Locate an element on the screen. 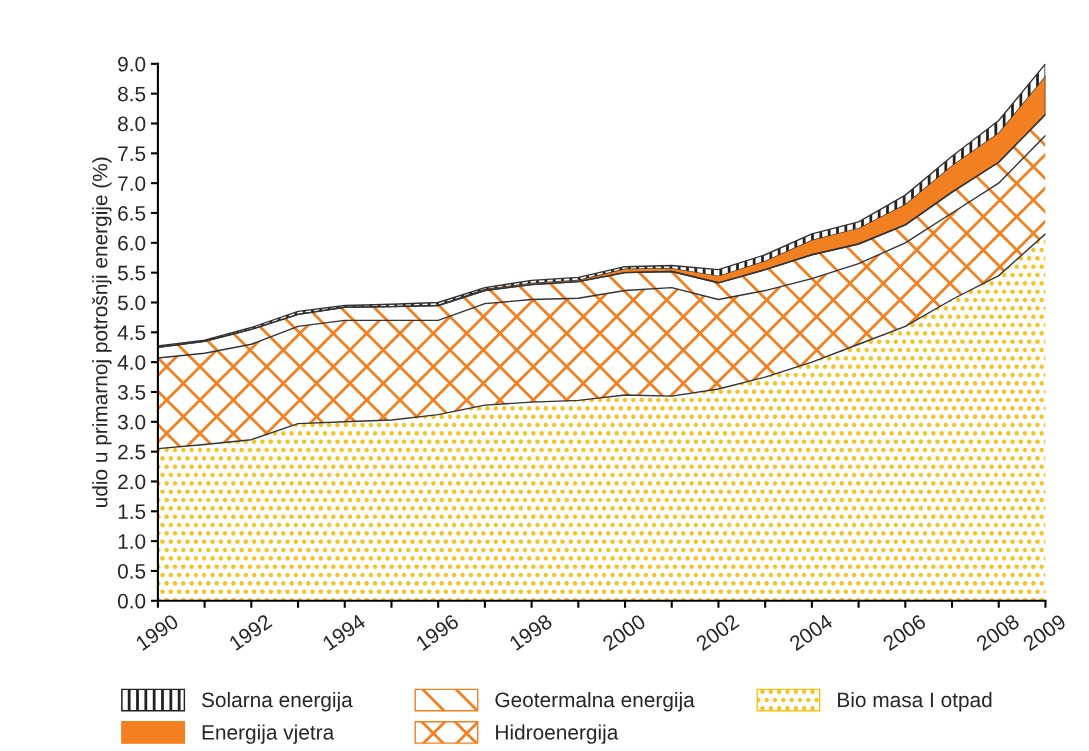 The width and height of the screenshot is (1089, 751). y-axis-title: udio u primarnoj potrošnji energije (%) is located at coordinates (102, 332).